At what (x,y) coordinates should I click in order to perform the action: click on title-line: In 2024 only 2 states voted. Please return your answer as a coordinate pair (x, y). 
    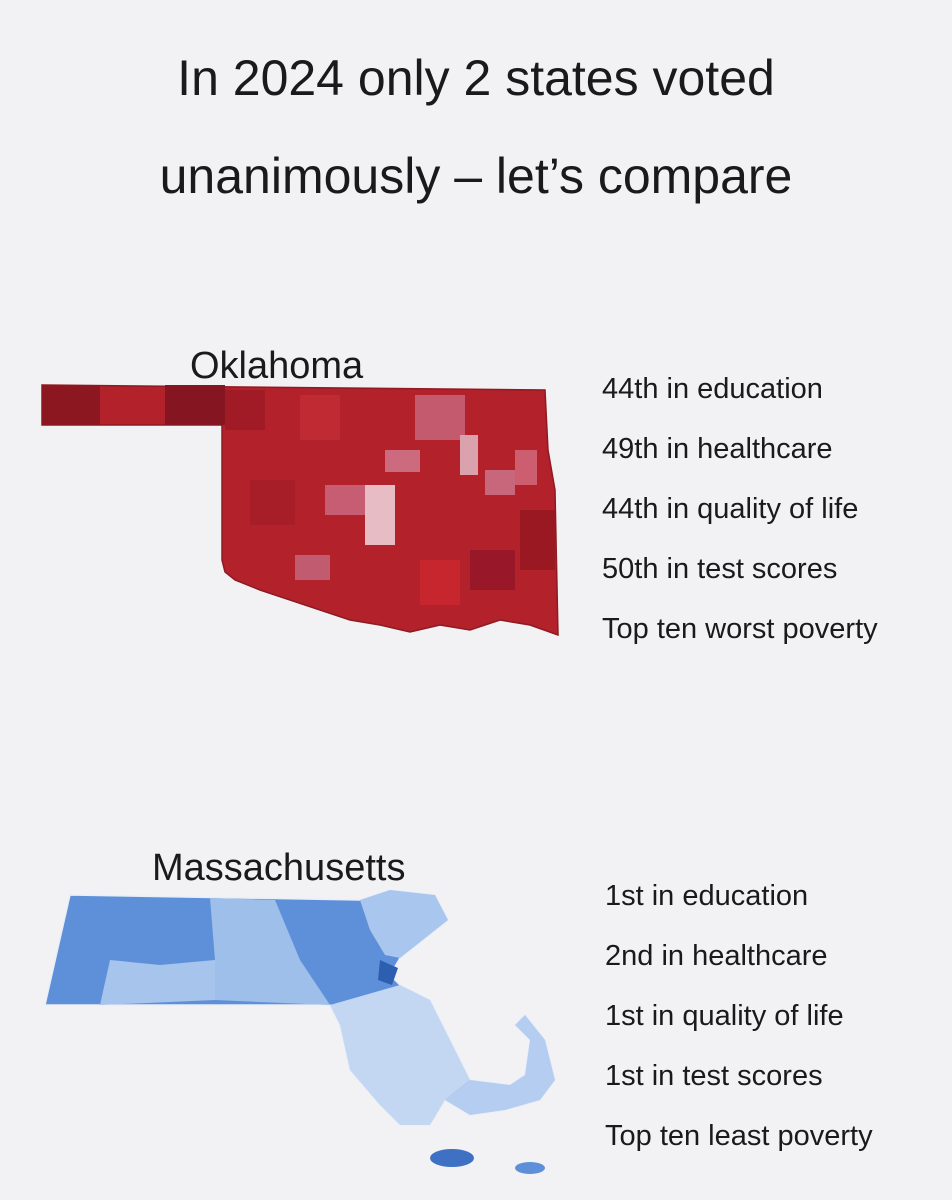
    Looking at the image, I should click on (476, 78).